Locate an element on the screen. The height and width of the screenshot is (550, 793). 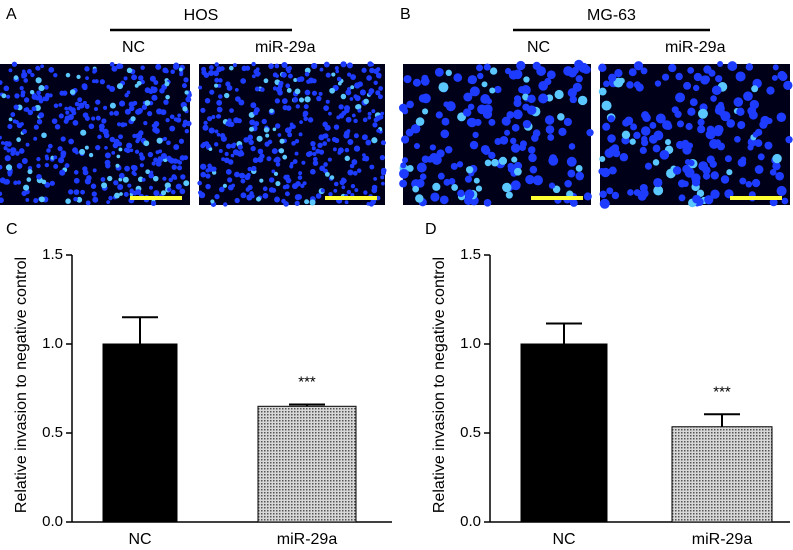
y-axis-label: Relative invasion to negative control is located at coordinates (439, 385).